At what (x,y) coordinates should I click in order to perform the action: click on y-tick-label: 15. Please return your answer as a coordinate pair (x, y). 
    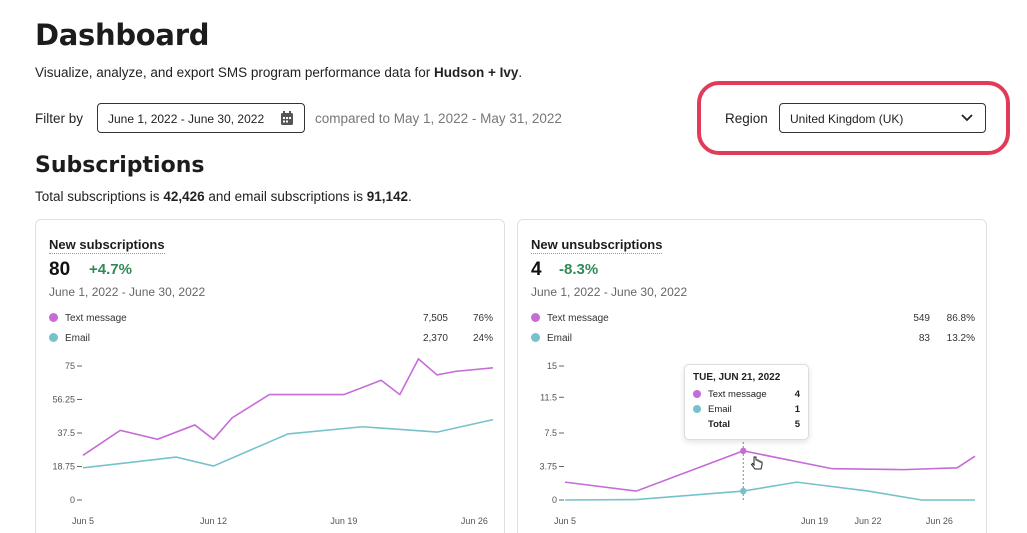
    Looking at the image, I should click on (552, 366).